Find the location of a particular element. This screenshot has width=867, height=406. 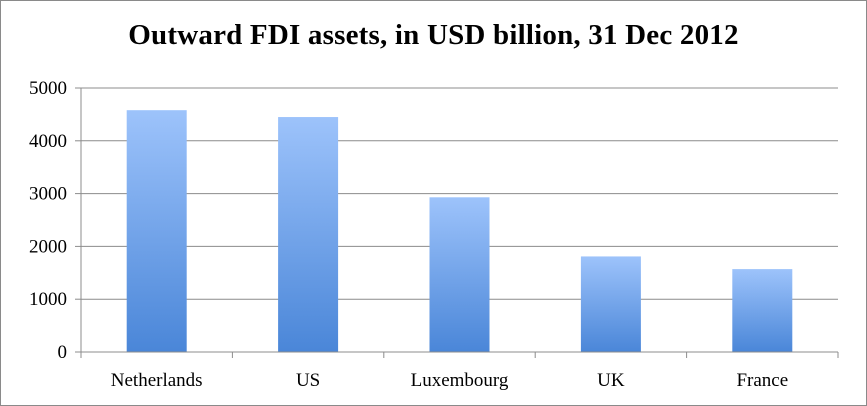

y-tick-label: 2000 is located at coordinates (48, 246).